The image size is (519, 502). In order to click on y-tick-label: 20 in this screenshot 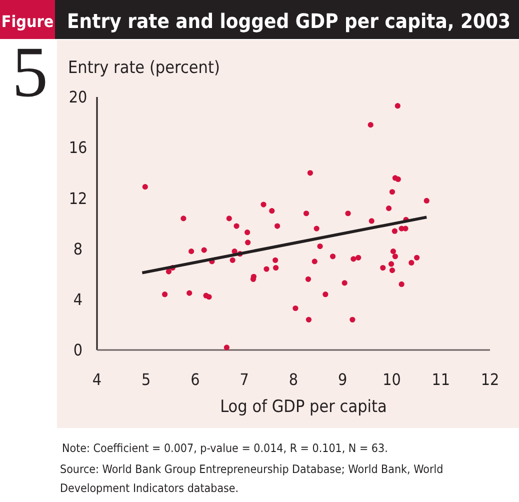, I will do `click(78, 97)`.